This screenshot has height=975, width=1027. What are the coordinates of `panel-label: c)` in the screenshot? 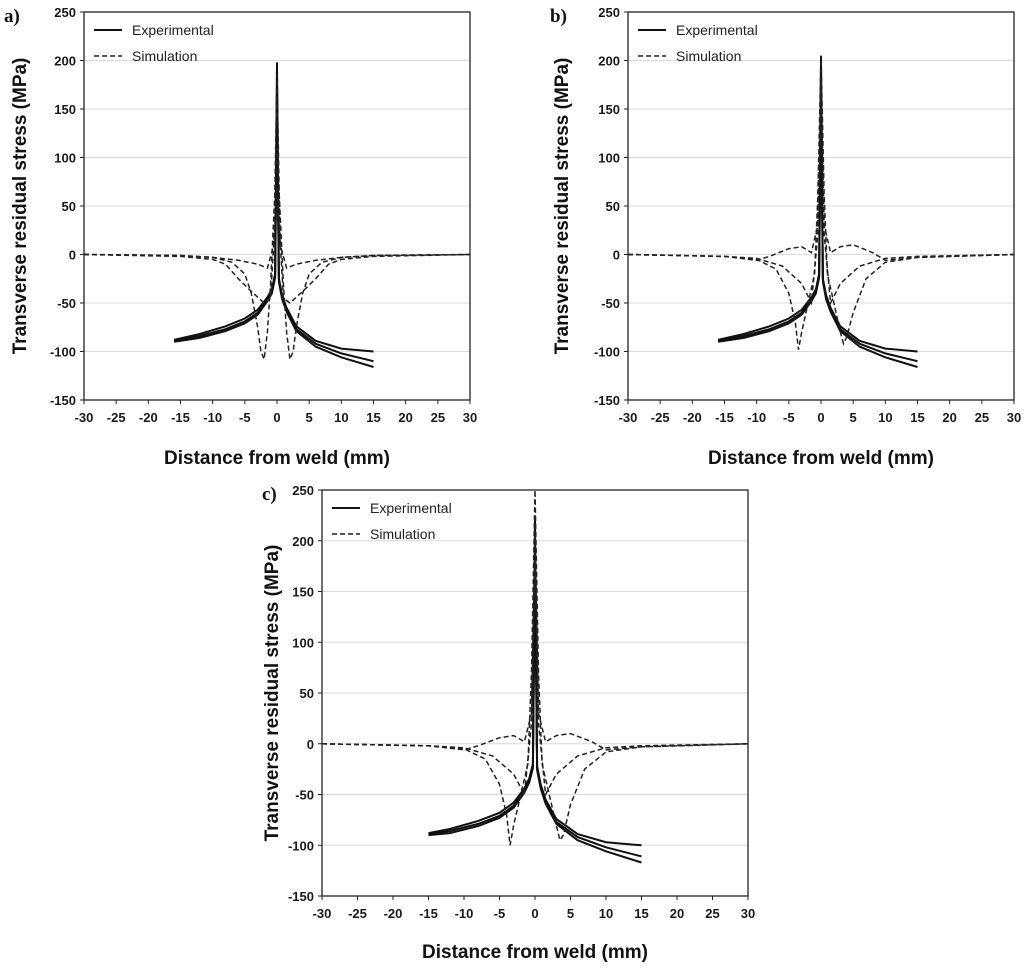 It's located at (269, 494).